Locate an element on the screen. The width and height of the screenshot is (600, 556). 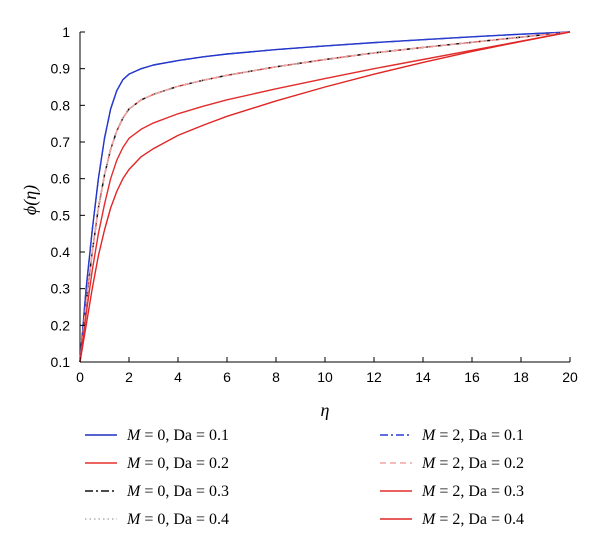
y-tick-label: 0.4 is located at coordinates (61, 252).